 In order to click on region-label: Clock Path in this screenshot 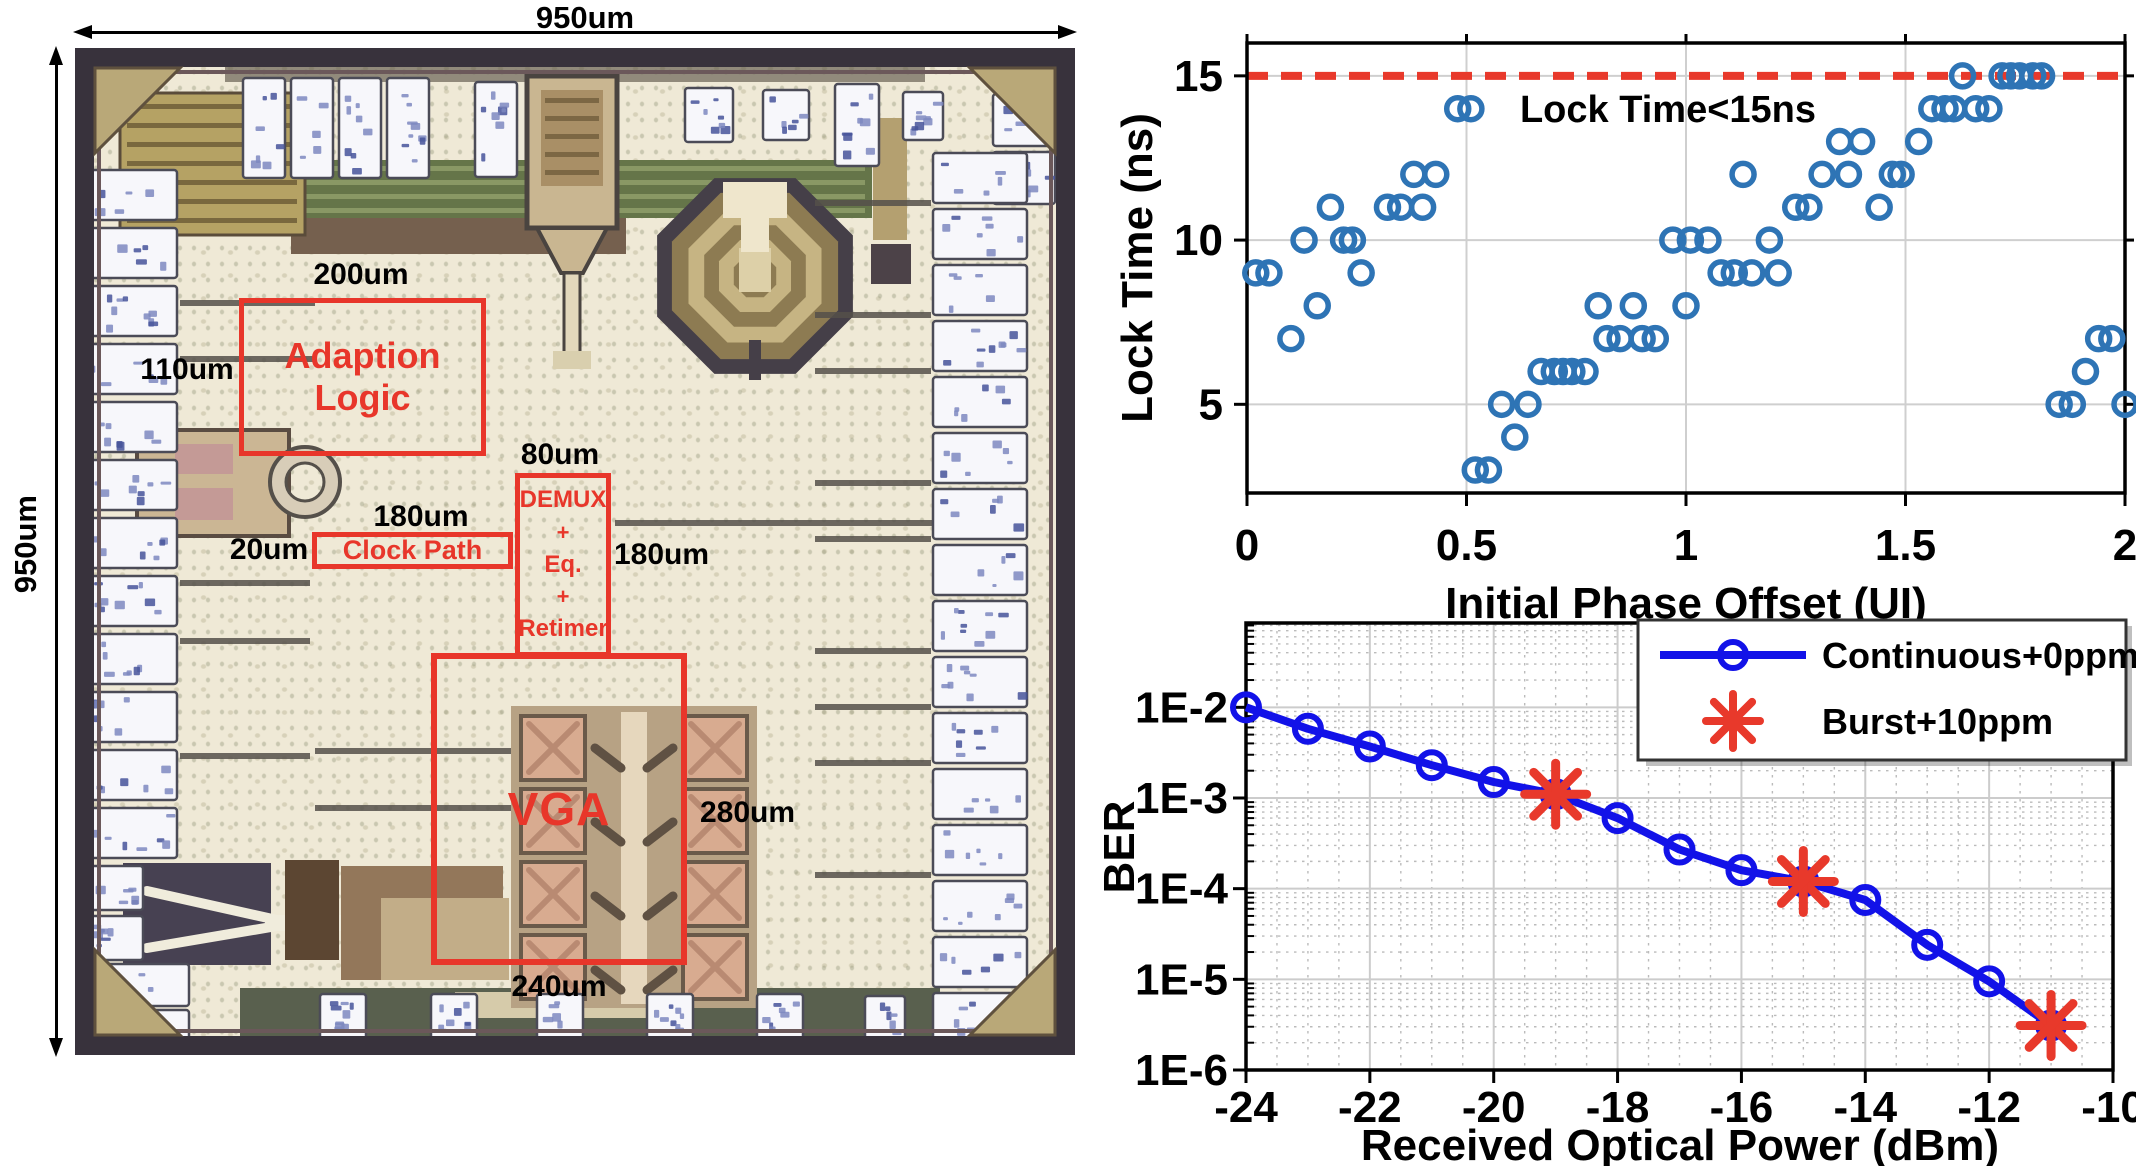, I will do `click(412, 550)`.